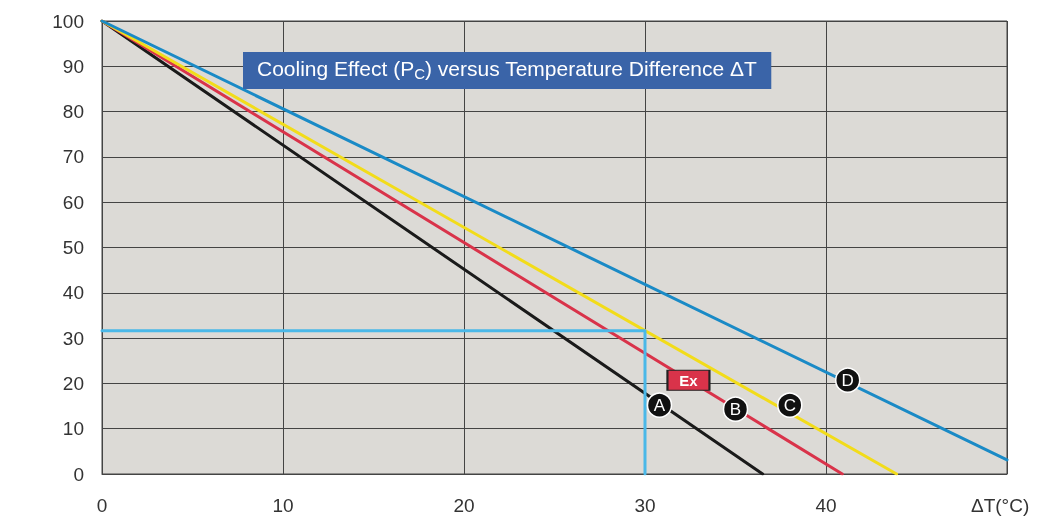 Image resolution: width=1046 pixels, height=521 pixels. Describe the element at coordinates (73, 202) in the screenshot. I see `y-tick-label: 60` at that location.